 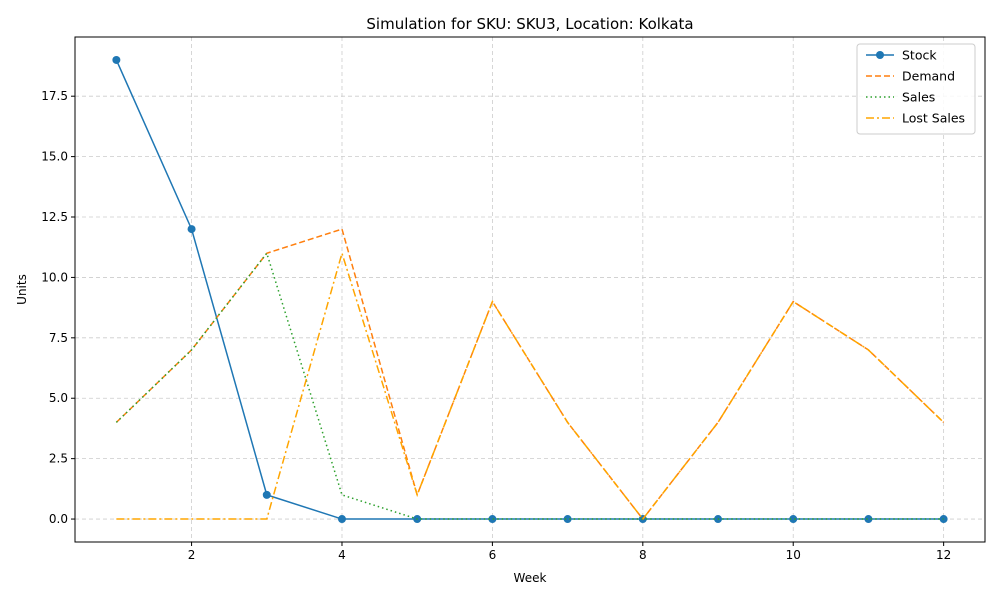 What do you see at coordinates (58, 459) in the screenshot?
I see `y-tick-label: 2.5` at bounding box center [58, 459].